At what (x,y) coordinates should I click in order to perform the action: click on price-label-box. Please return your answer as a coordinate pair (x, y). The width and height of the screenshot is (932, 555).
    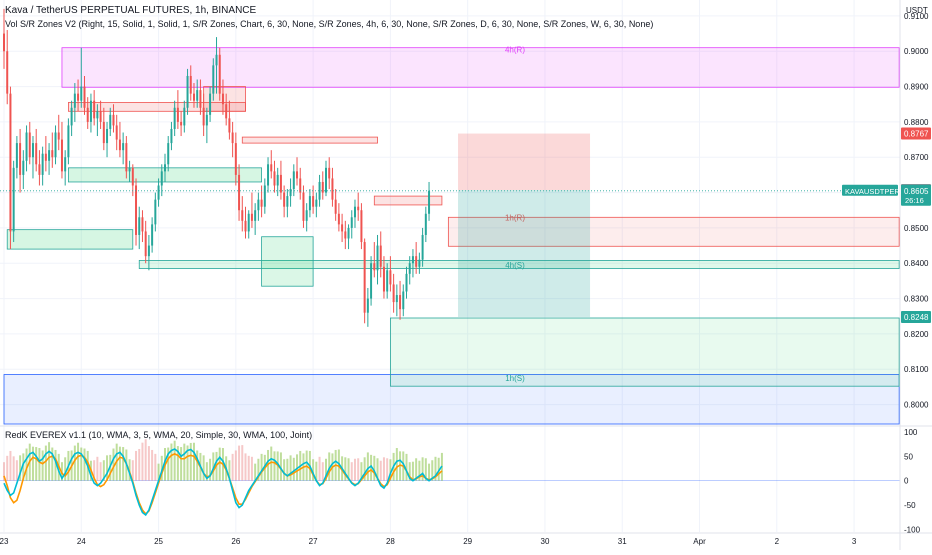
    Looking at the image, I should click on (916, 133).